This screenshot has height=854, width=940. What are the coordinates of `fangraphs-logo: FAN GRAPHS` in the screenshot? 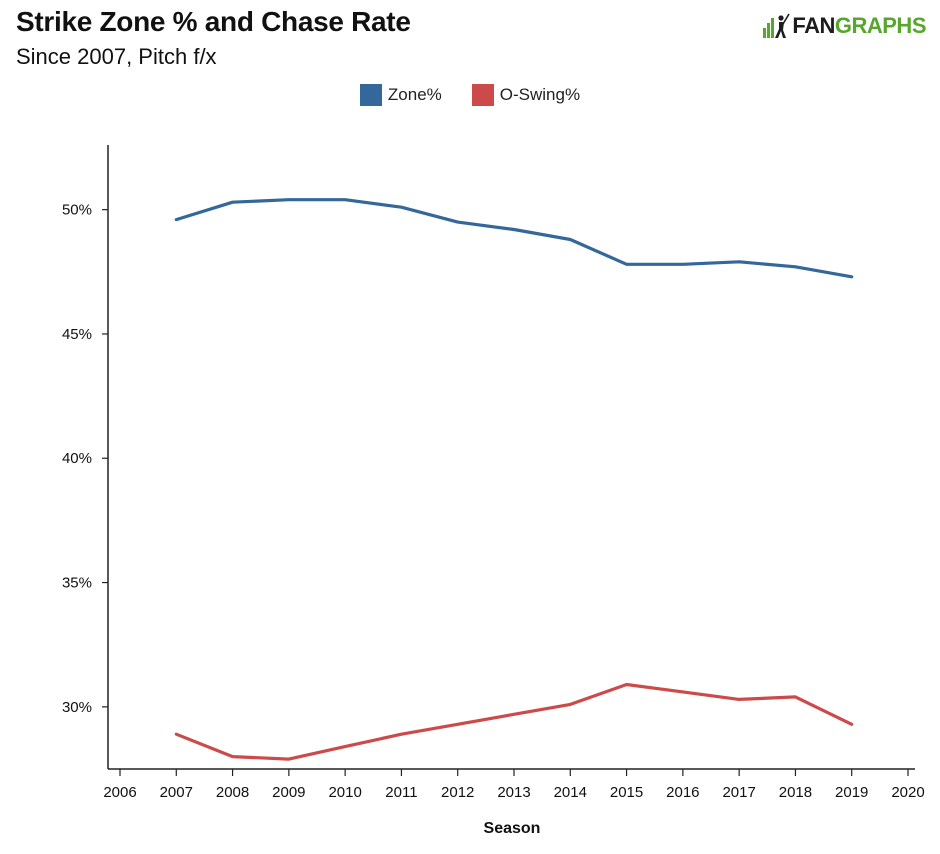 It's located at (844, 26).